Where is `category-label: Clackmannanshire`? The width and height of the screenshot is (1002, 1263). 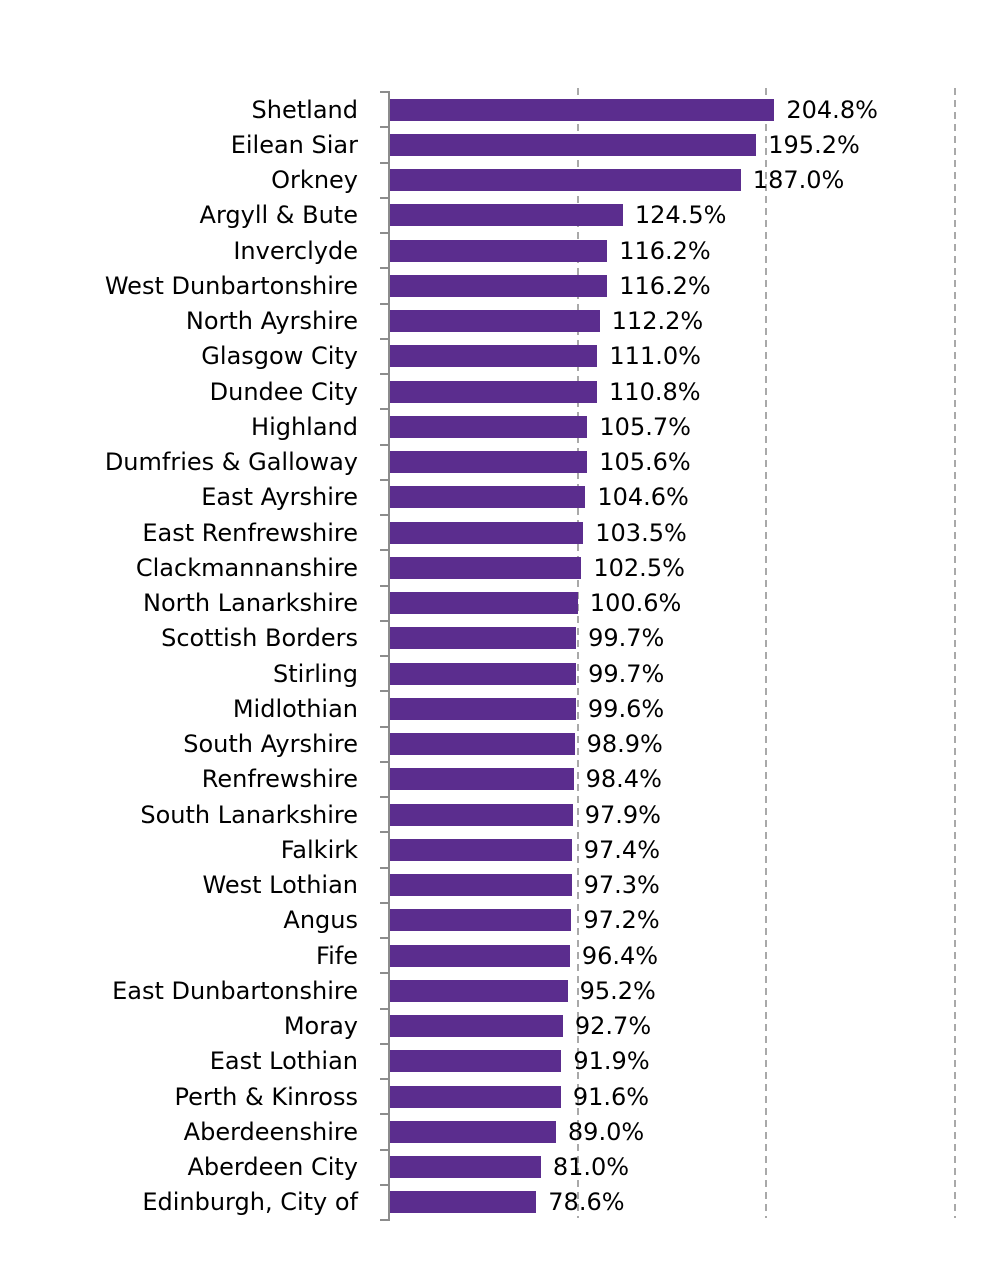
category-label: Clackmannanshire is located at coordinates (246, 567).